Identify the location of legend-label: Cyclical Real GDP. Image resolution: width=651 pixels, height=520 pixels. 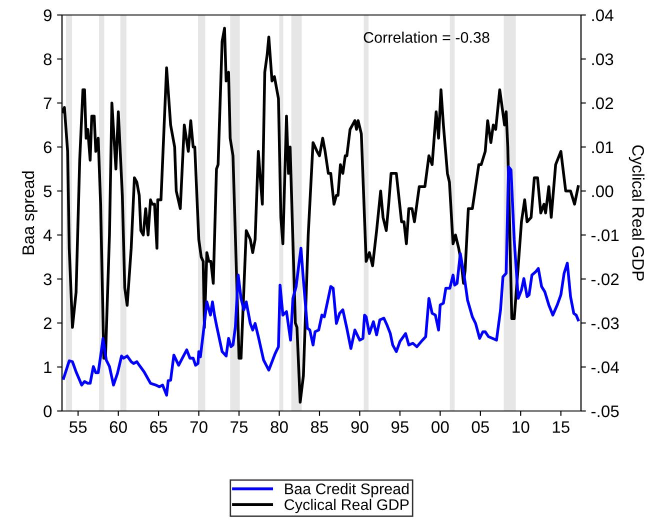
(346, 506).